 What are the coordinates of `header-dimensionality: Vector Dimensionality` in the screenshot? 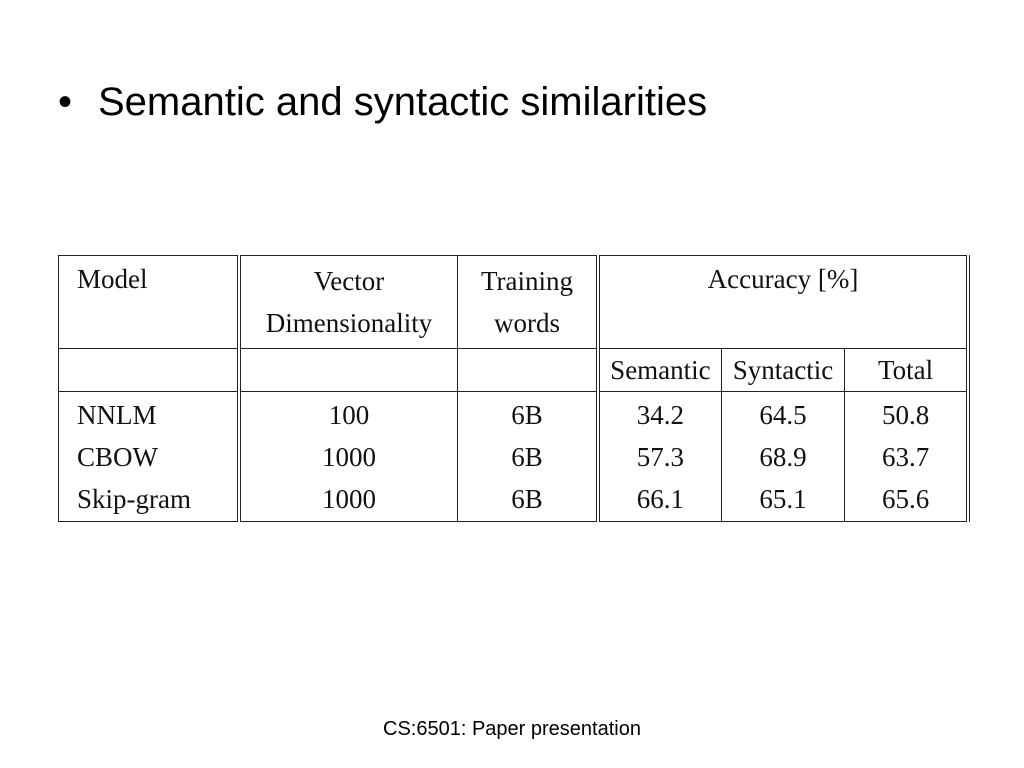 It's located at (347, 302).